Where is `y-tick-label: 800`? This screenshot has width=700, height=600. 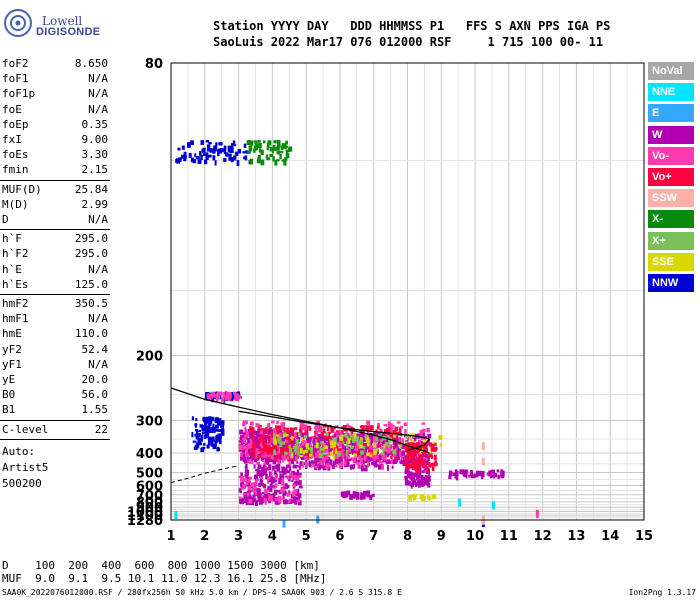
y-tick-label: 800 is located at coordinates (149, 503).